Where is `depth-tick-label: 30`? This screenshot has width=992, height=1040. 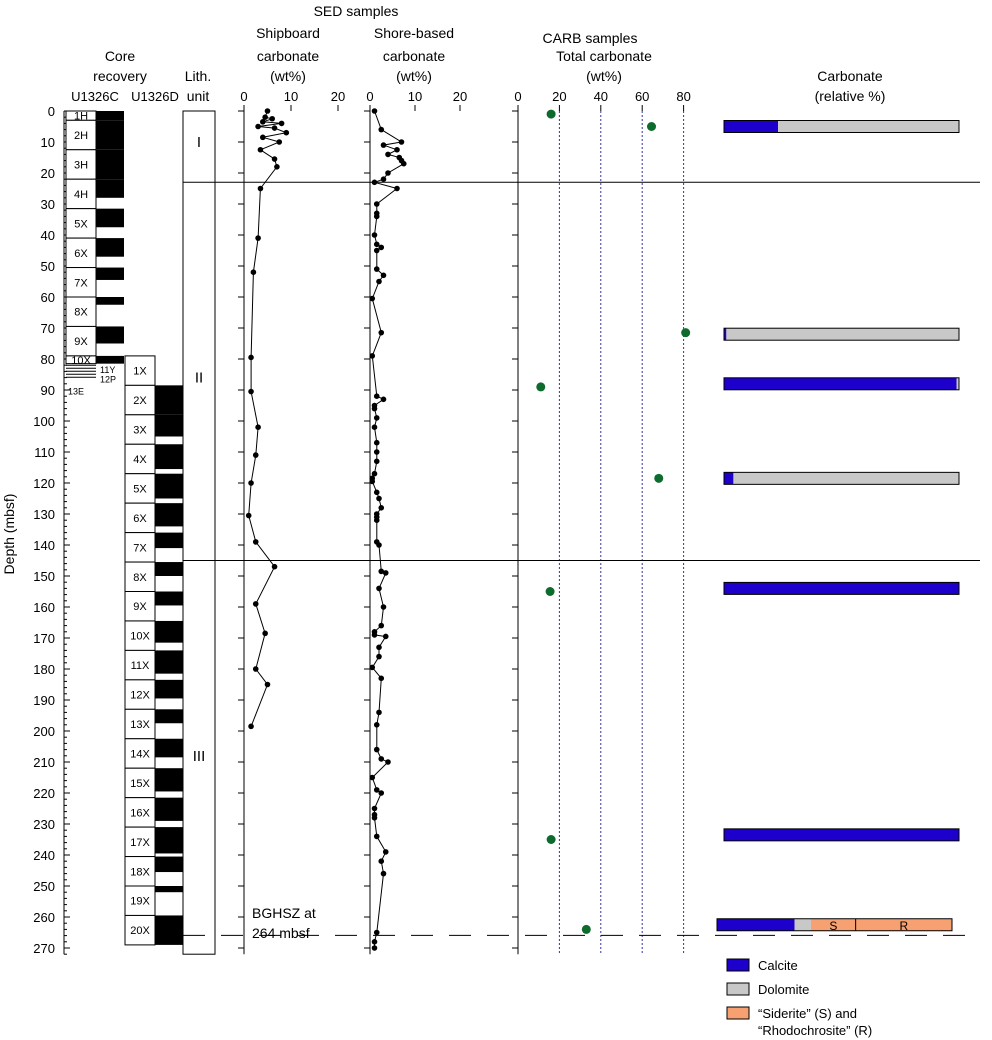 depth-tick-label: 30 is located at coordinates (48, 204).